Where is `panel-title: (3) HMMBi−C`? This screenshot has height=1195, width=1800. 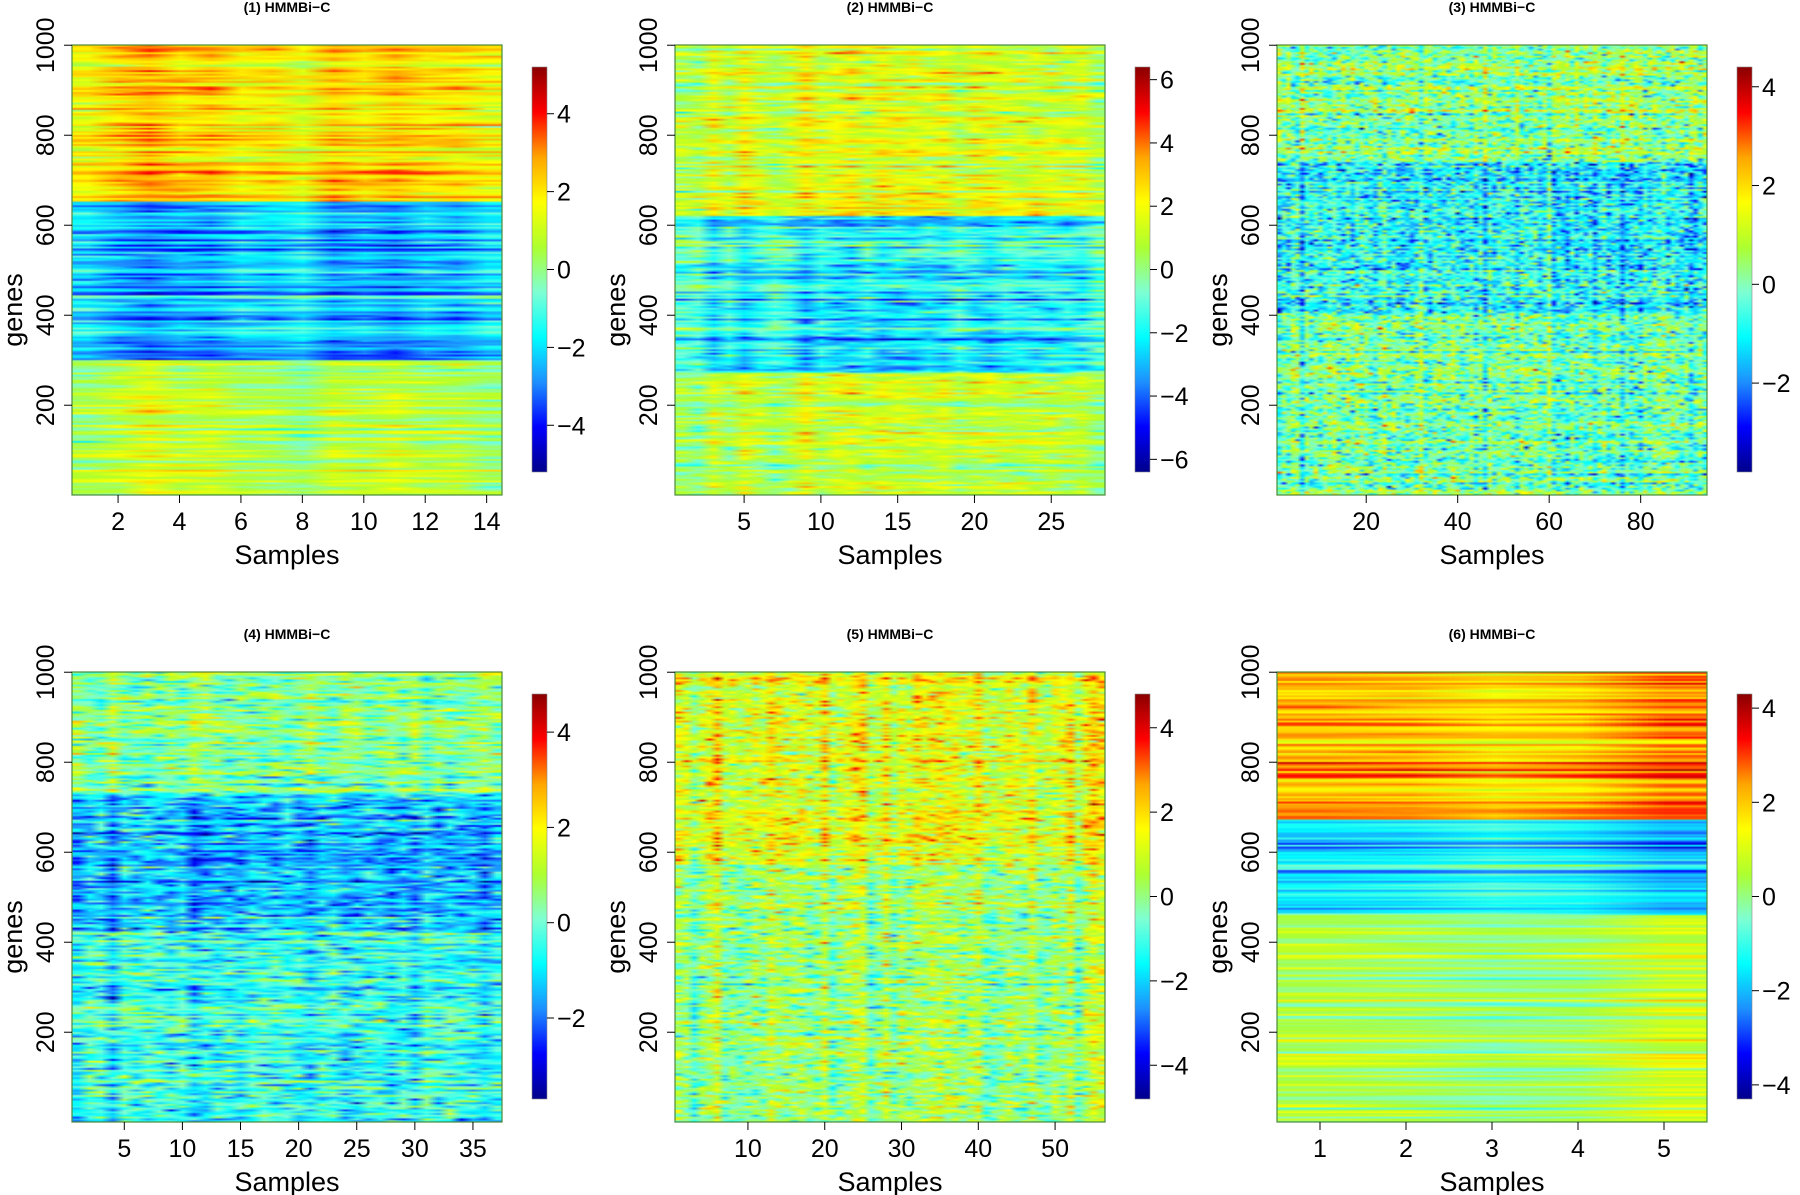 panel-title: (3) HMMBi−C is located at coordinates (1492, 7).